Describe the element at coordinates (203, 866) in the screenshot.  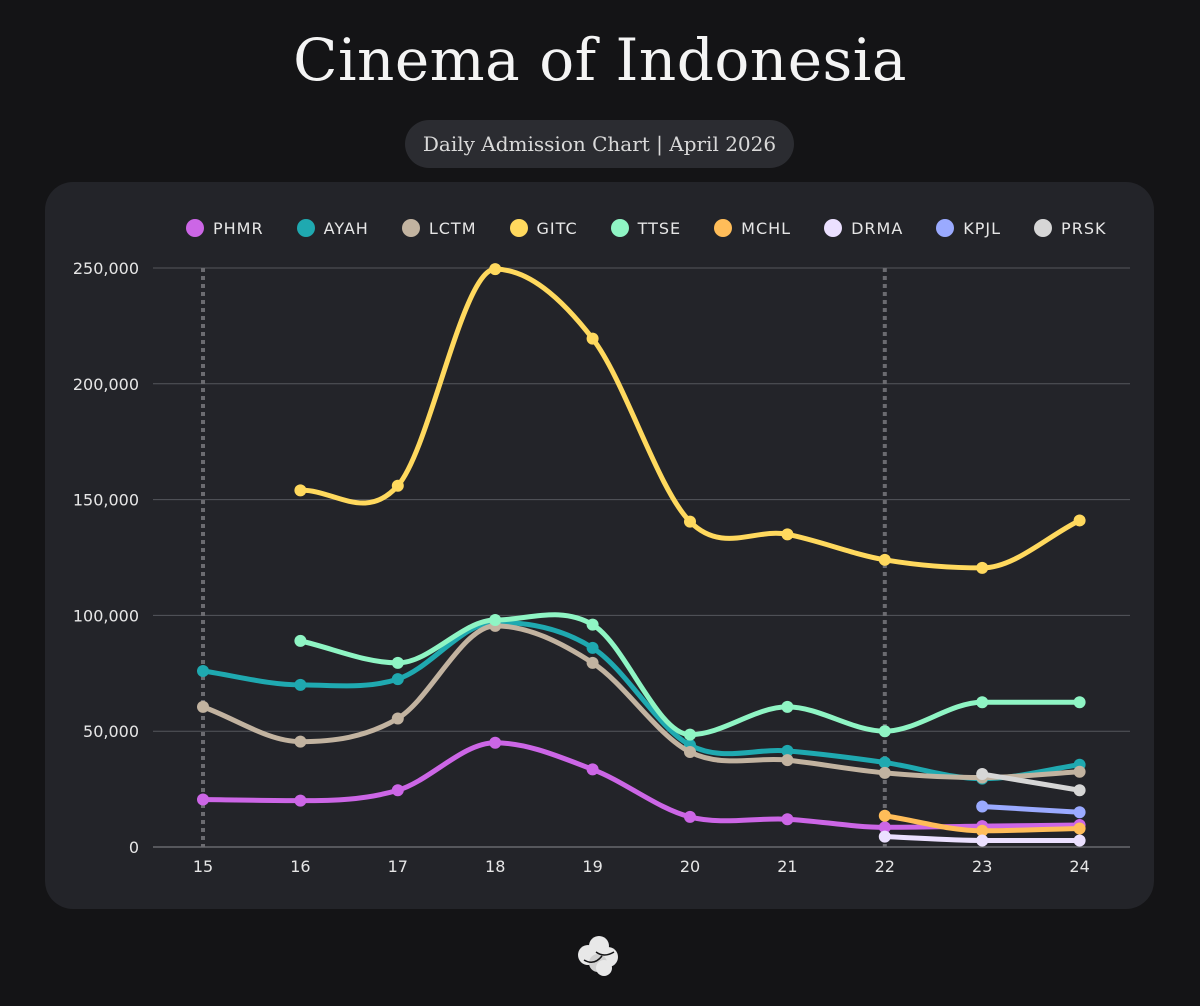
I see `x-tick-label: 15` at that location.